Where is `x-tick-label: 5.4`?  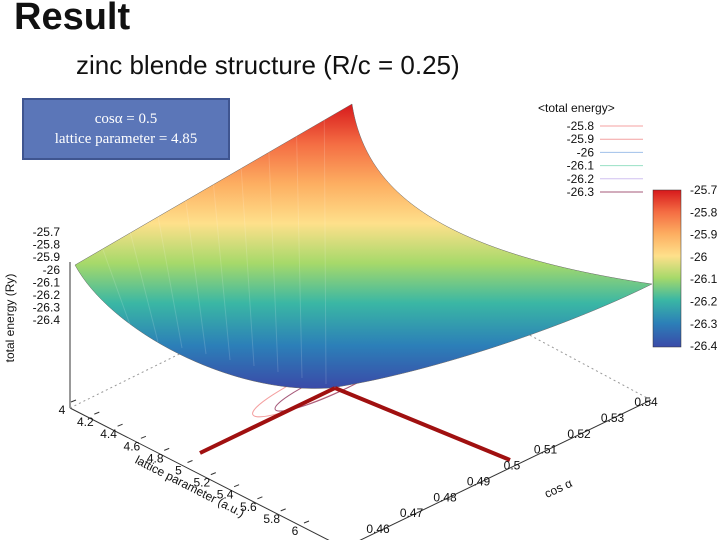
x-tick-label: 5.4 is located at coordinates (225, 495).